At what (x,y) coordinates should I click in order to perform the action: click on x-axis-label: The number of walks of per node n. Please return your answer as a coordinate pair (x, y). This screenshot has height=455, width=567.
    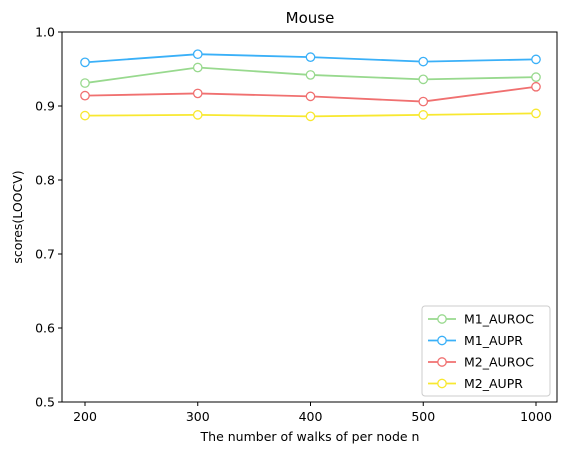
    Looking at the image, I should click on (310, 436).